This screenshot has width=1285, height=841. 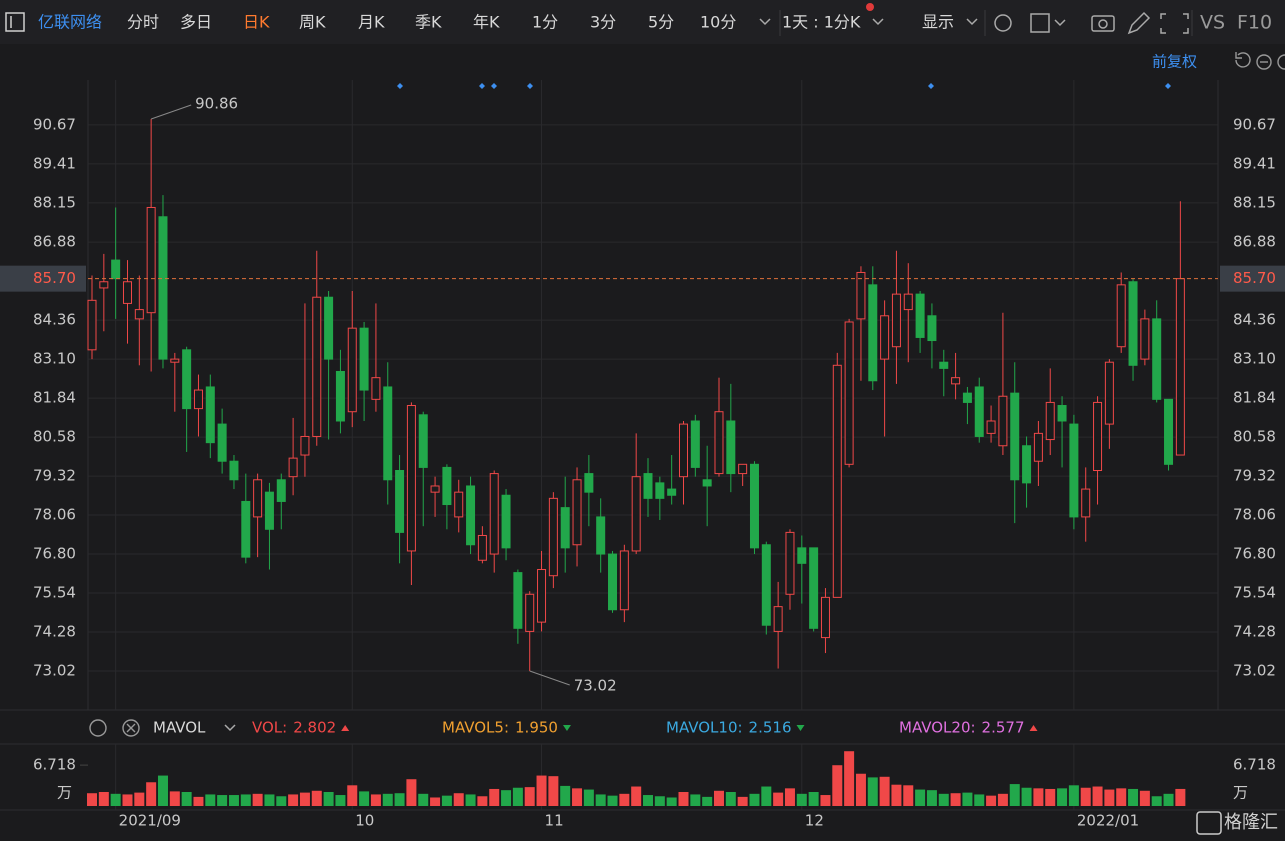 I want to click on toolbar-item: 年K, so click(x=486, y=22).